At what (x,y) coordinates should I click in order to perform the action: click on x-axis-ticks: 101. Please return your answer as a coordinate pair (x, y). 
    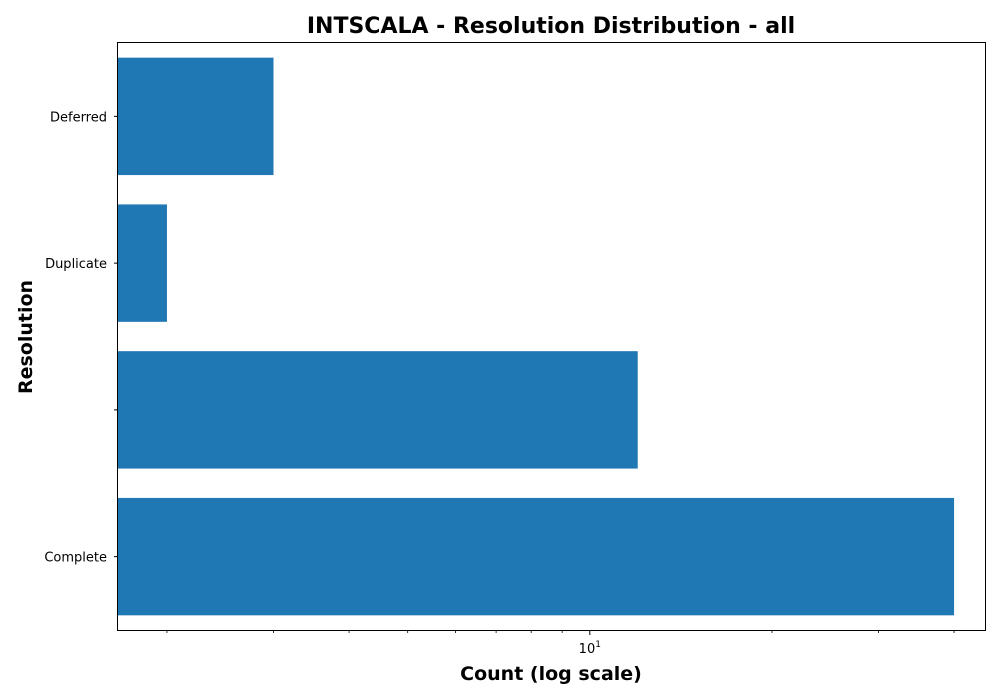
    Looking at the image, I should click on (560, 643).